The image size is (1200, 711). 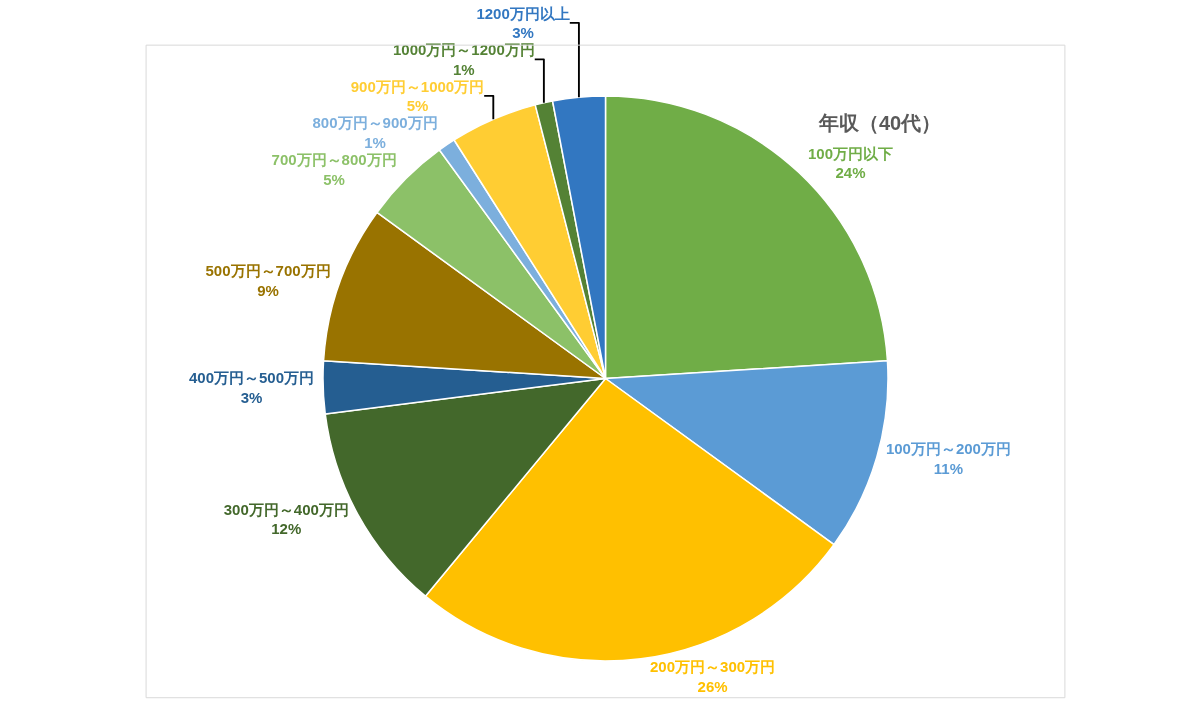 I want to click on slice-label: 100万円～200万円, so click(x=948, y=449).